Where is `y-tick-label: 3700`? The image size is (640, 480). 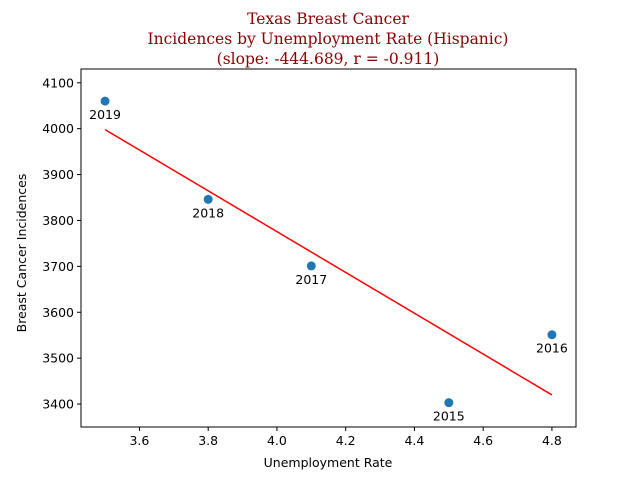
y-tick-label: 3700 is located at coordinates (58, 266).